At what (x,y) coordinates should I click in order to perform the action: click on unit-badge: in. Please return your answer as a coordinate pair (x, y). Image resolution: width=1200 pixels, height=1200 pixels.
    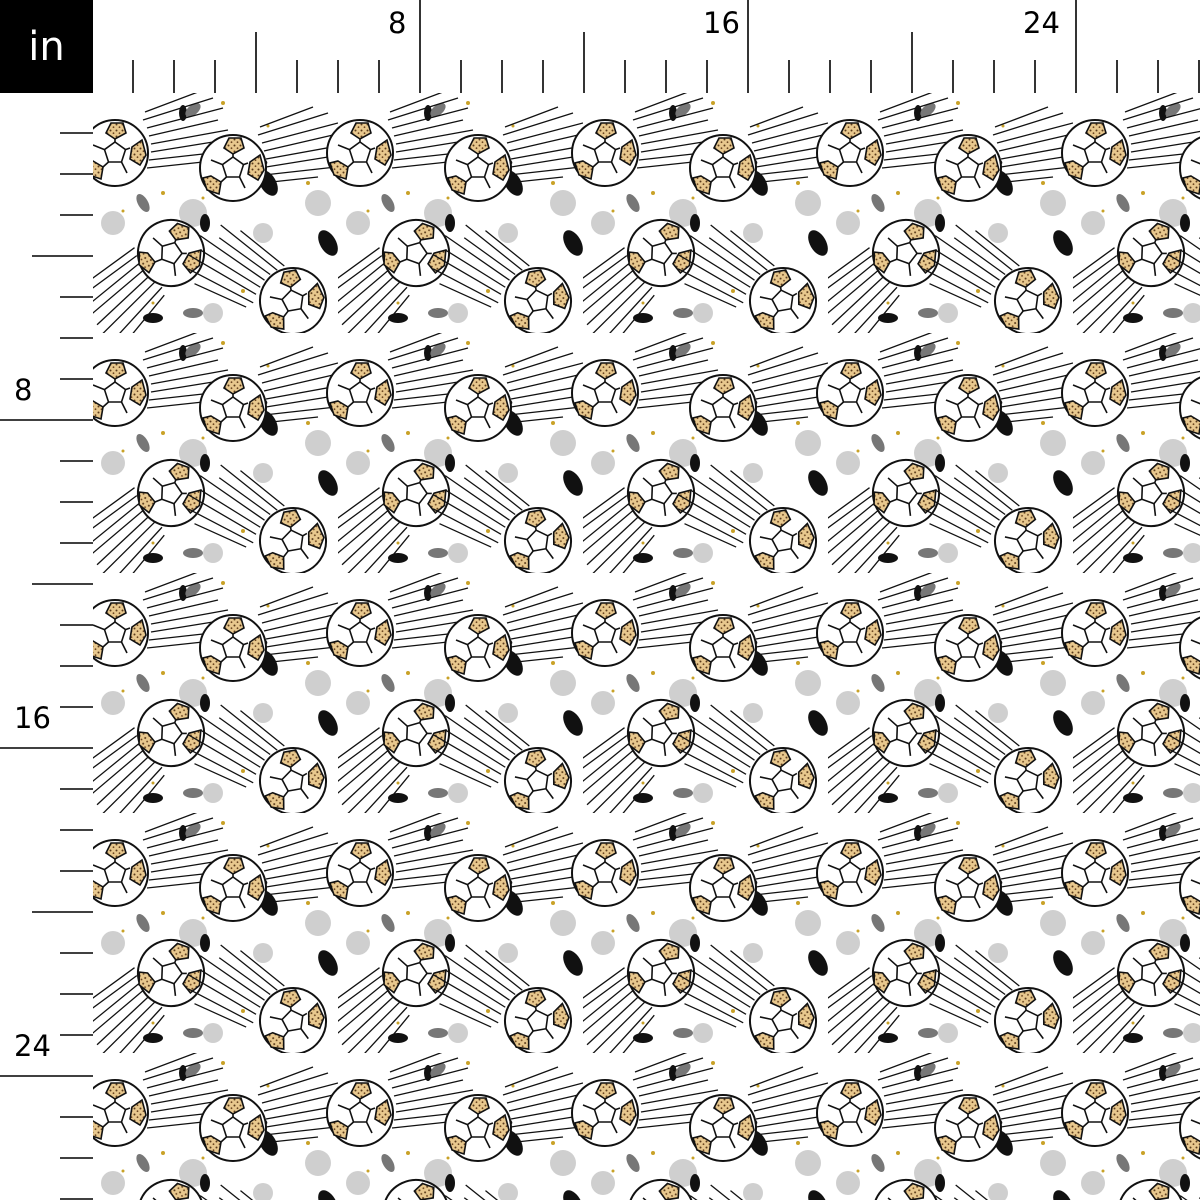
    Looking at the image, I should click on (46, 46).